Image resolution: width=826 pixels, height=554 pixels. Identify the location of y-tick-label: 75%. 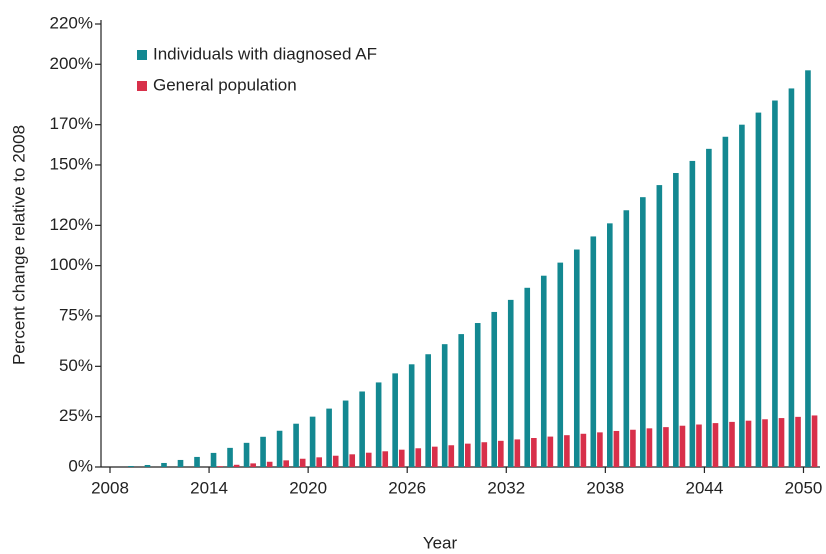
(76, 314).